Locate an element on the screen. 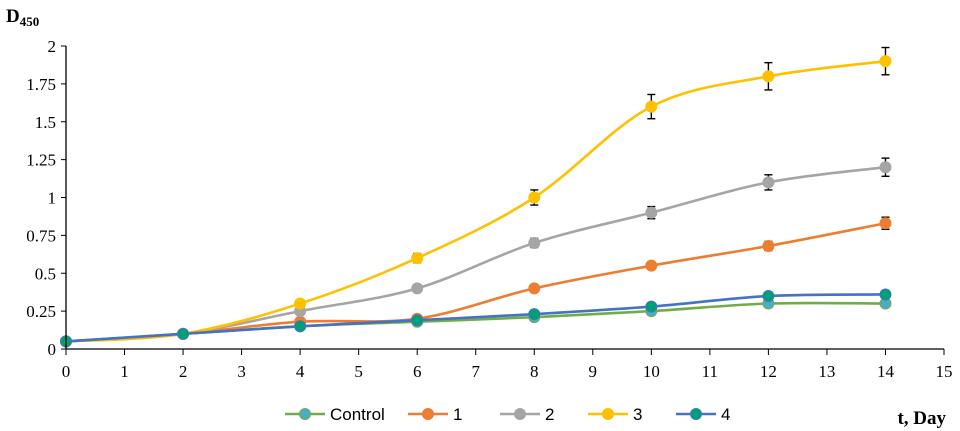 This screenshot has width=960, height=431. y-tick-labels: 0 0.25 0.5 0.75 1 1.25 1.5 1.75 2 is located at coordinates (46, 198).